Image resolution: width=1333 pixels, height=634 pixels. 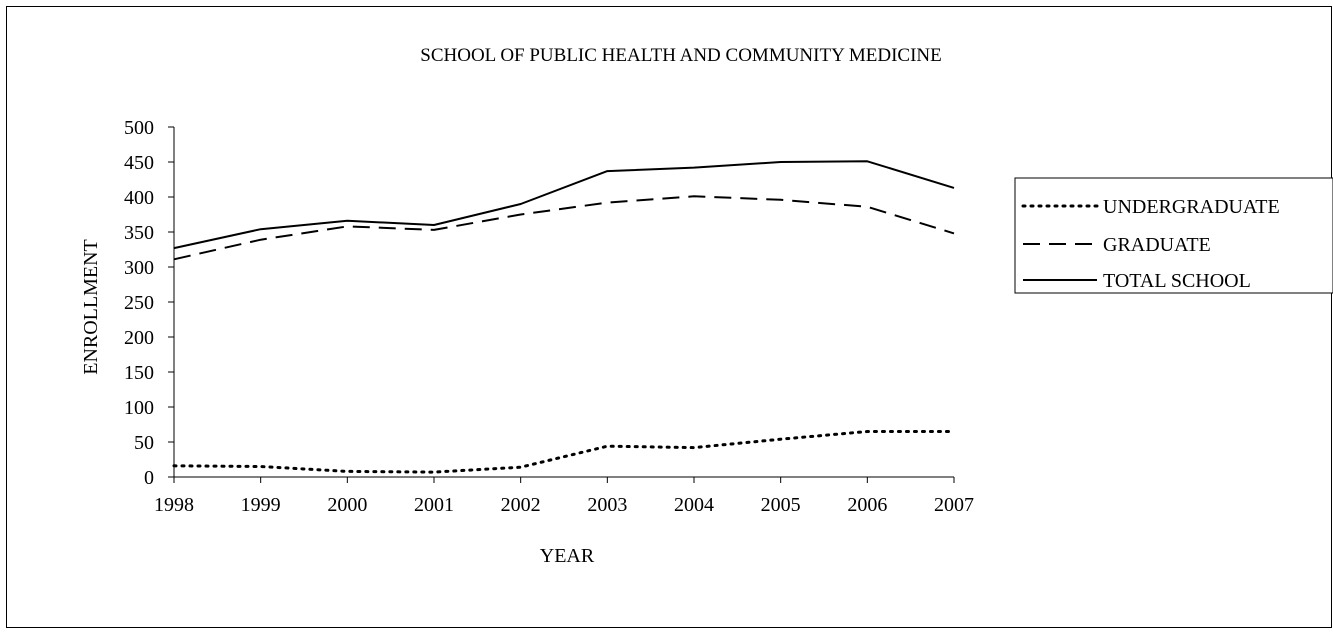 I want to click on legend-box, so click(x=1173, y=235).